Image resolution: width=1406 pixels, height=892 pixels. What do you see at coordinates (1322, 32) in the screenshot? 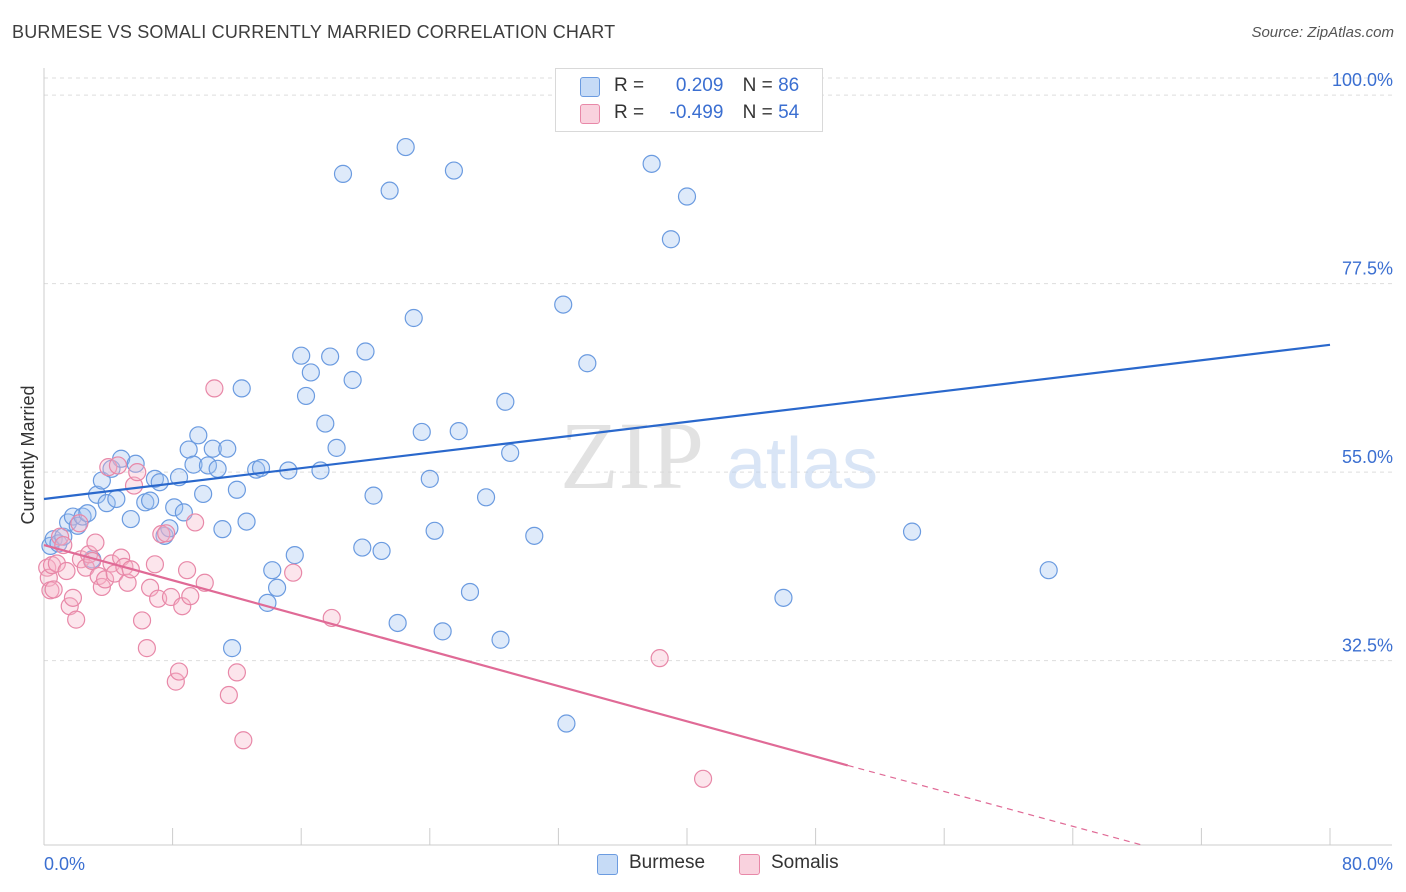
I see `chart-source: Source: ZipAtlas.com` at bounding box center [1322, 32].